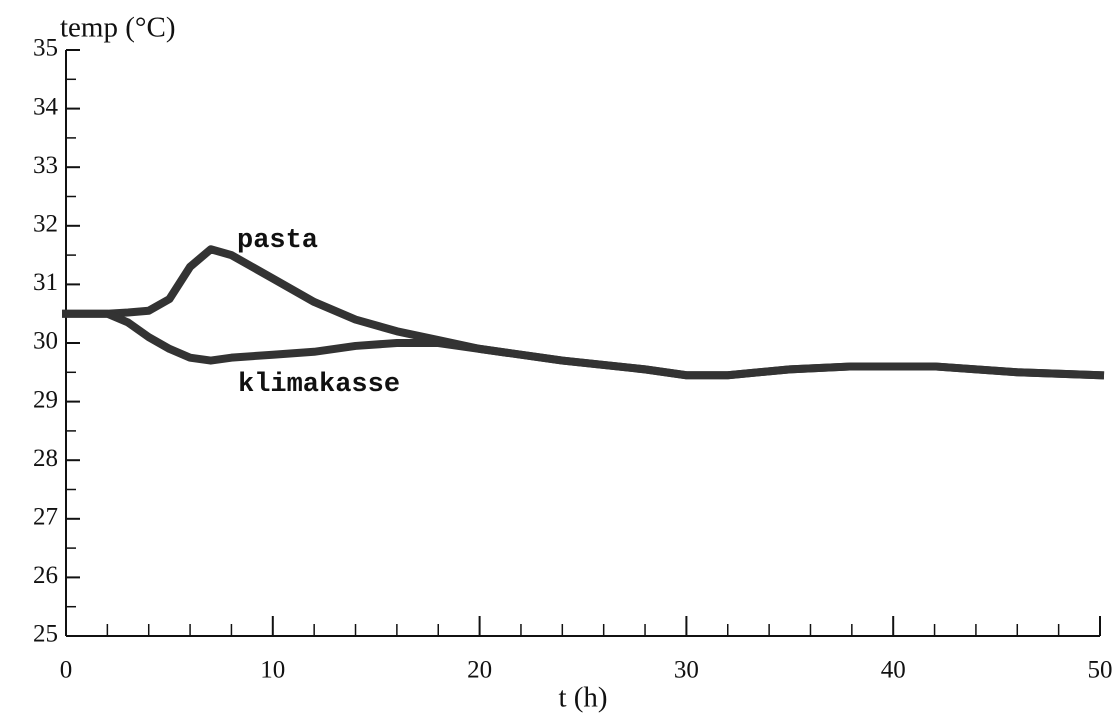 The height and width of the screenshot is (722, 1119). I want to click on y-tick-label: 35, so click(45, 48).